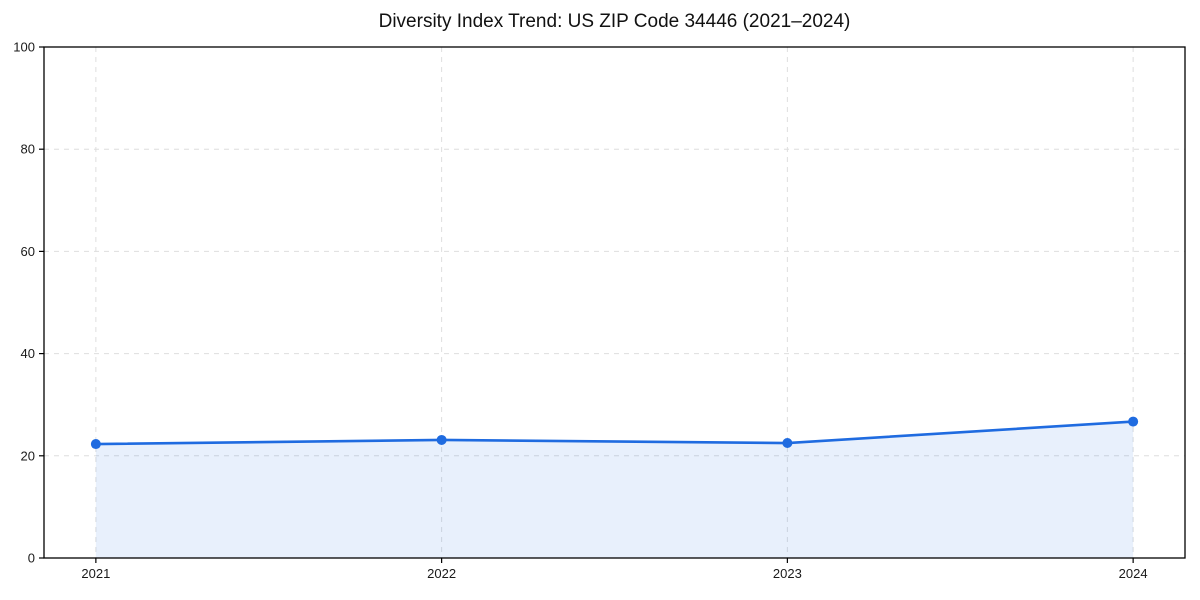  What do you see at coordinates (787, 573) in the screenshot?
I see `x-tick-label: 2023` at bounding box center [787, 573].